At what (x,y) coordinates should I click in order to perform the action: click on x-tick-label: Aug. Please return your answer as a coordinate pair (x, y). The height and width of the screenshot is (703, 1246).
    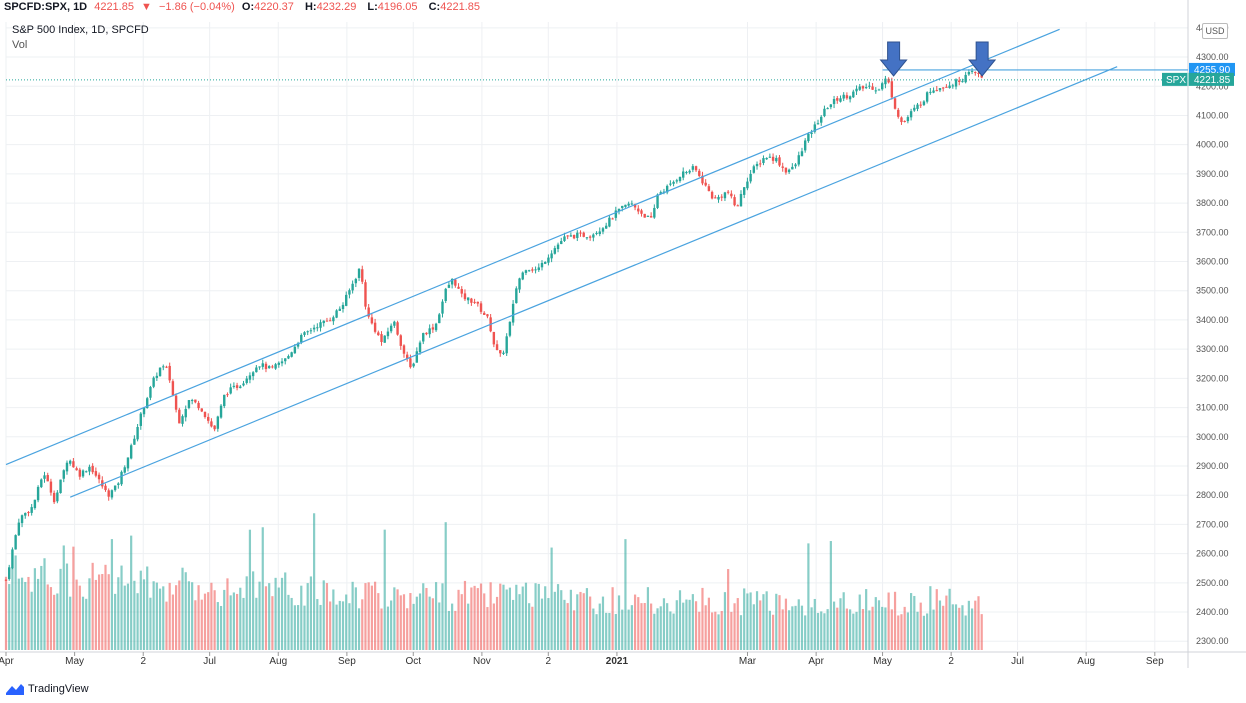
    Looking at the image, I should click on (1086, 661).